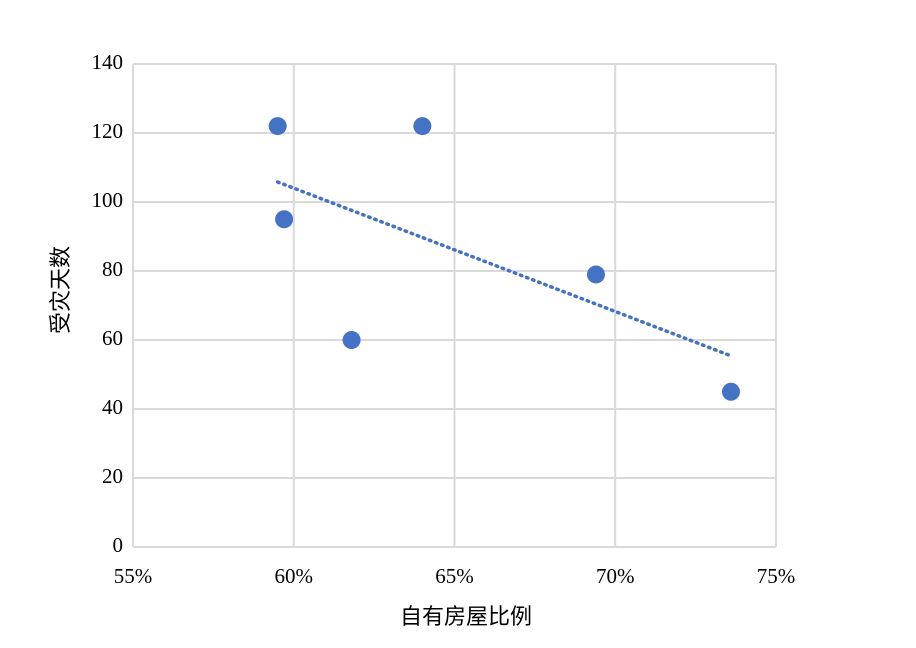 The image size is (916, 648). I want to click on y-tick-label: 80, so click(112, 269).